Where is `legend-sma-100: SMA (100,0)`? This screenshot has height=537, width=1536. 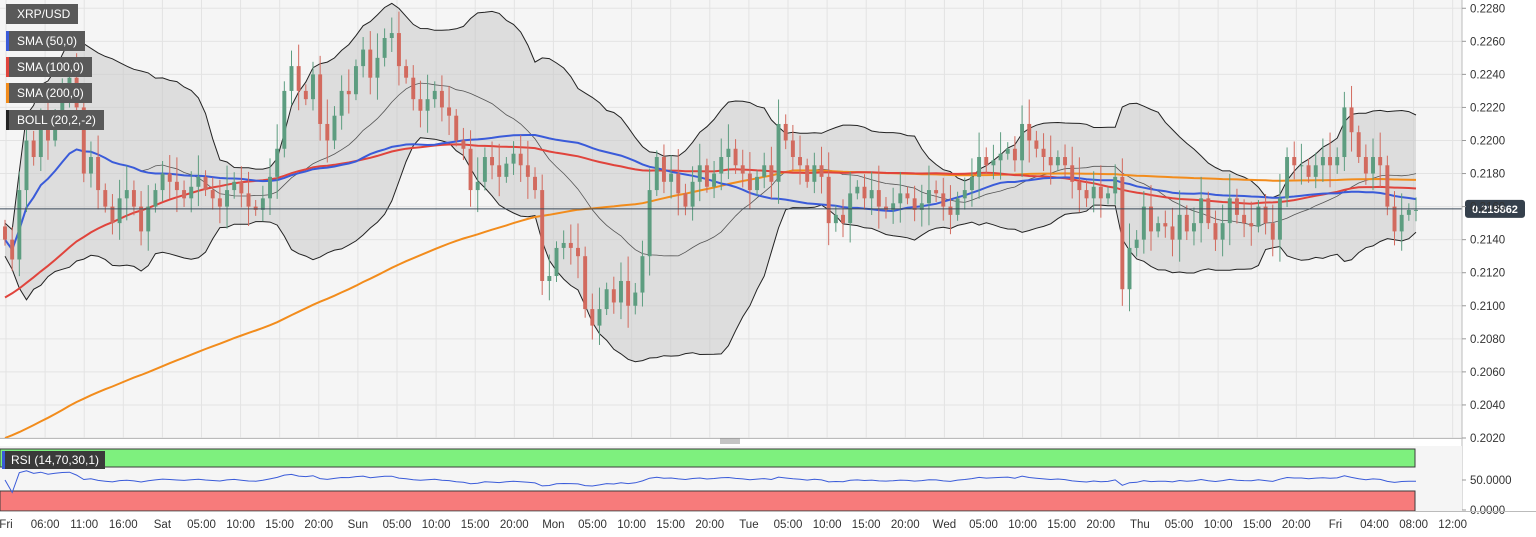 legend-sma-100: SMA (100,0) is located at coordinates (49, 67).